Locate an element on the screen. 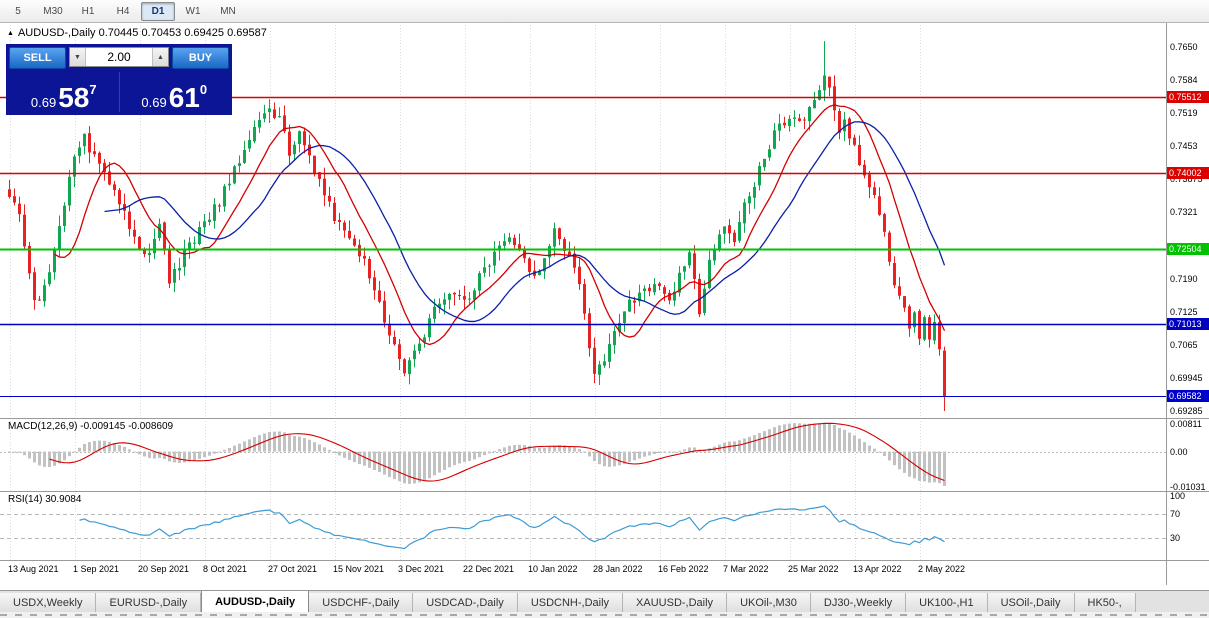 The height and width of the screenshot is (618, 1209). timeframe-button-5: 5 is located at coordinates (18, 11).